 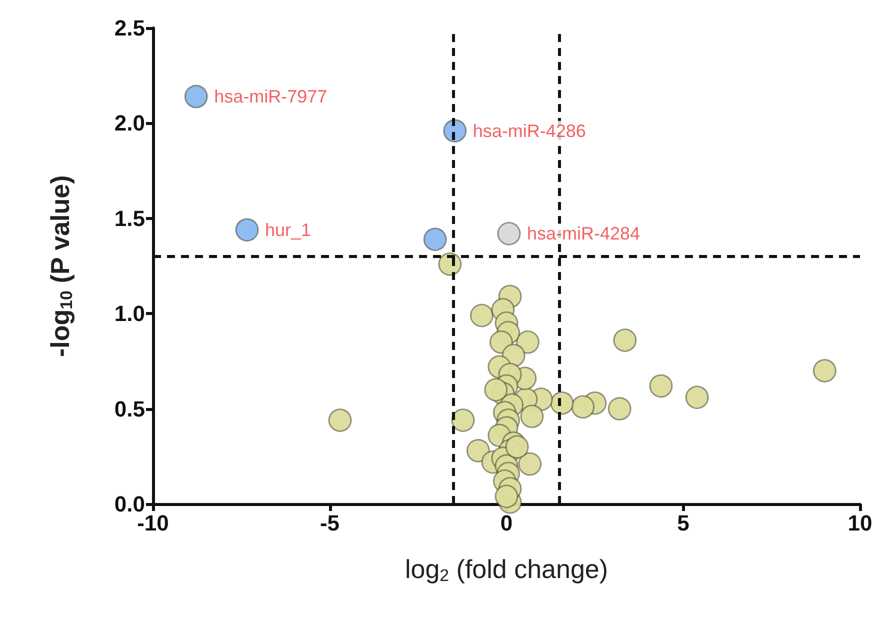 I want to click on annotation: hsa-miR-7977, so click(x=271, y=96).